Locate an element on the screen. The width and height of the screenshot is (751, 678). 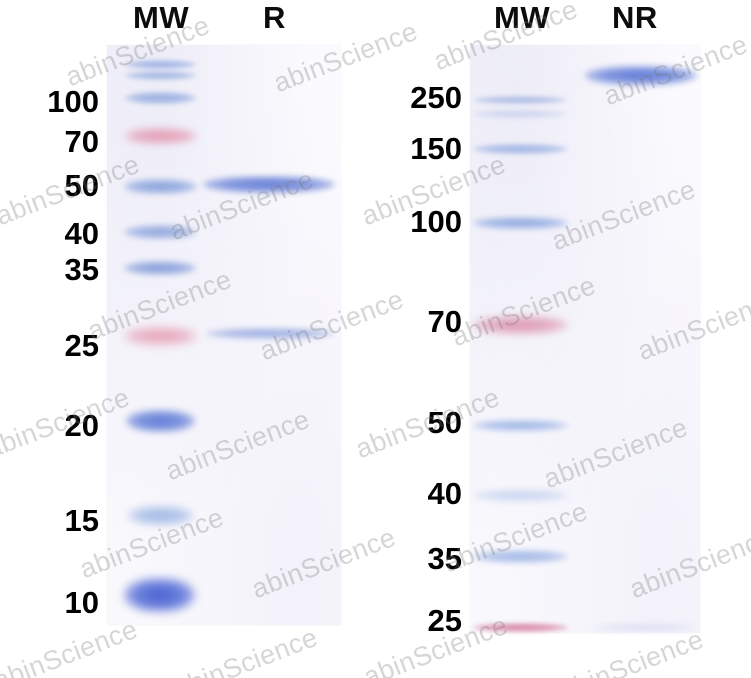
mw-marker-label: 15 is located at coordinates (81, 520).